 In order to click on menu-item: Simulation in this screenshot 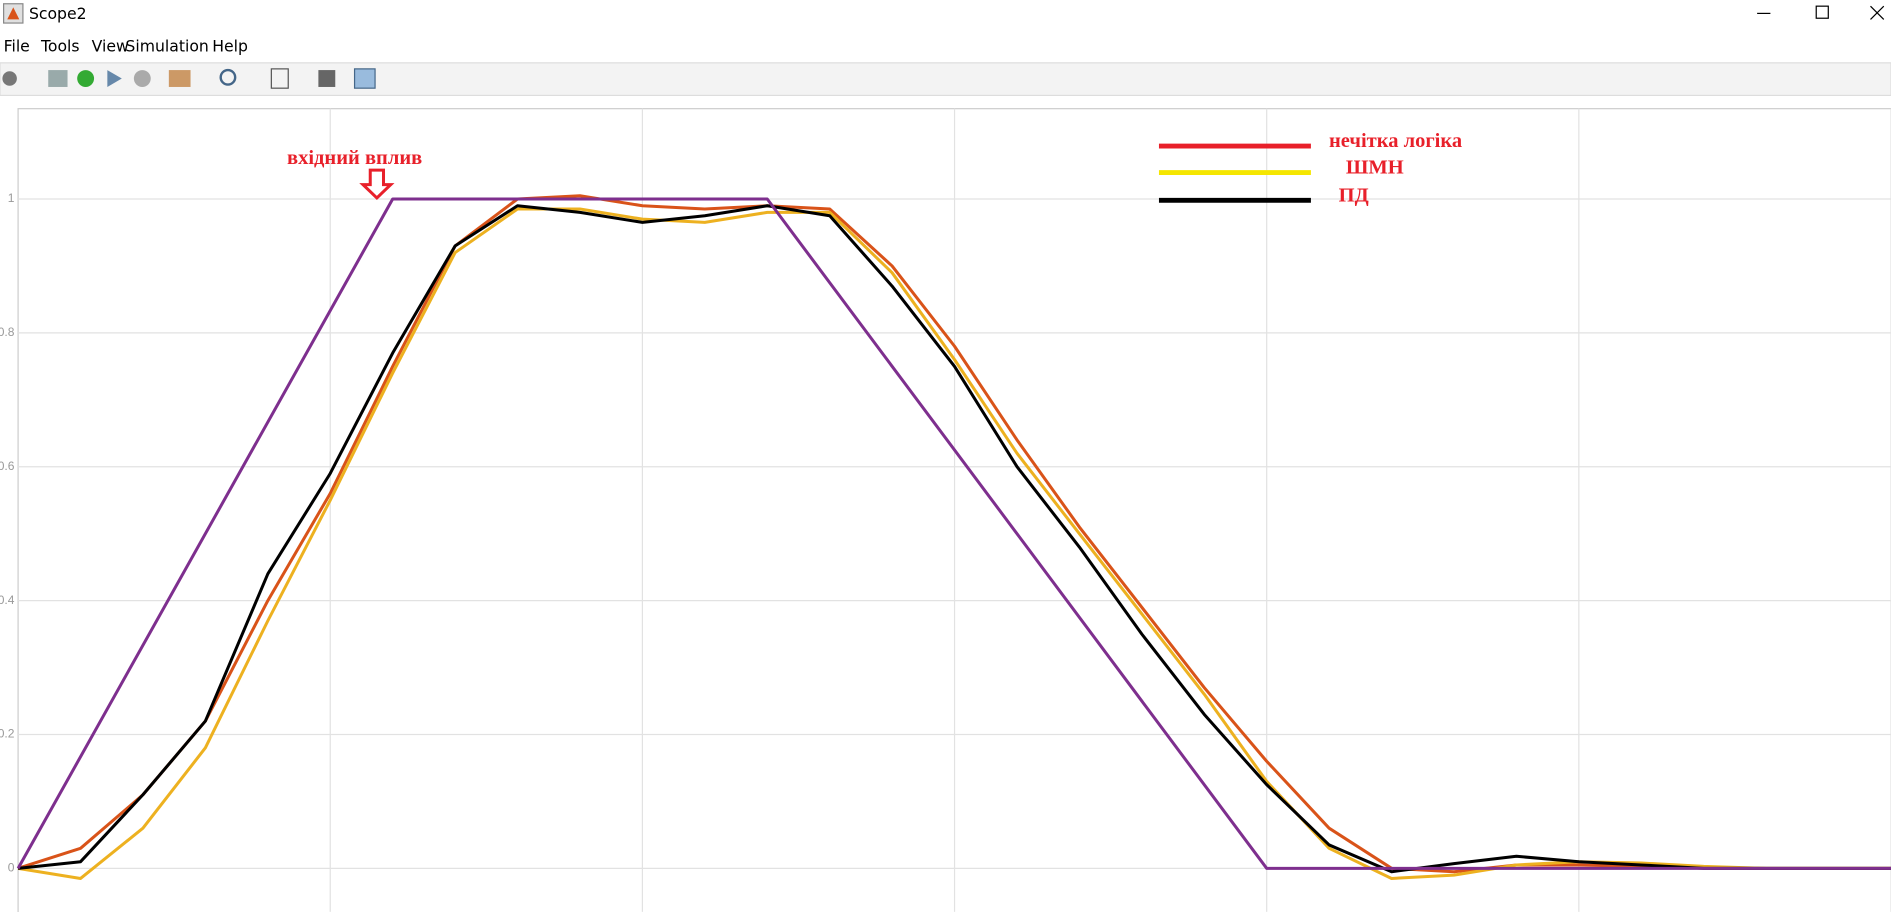, I will do `click(166, 46)`.